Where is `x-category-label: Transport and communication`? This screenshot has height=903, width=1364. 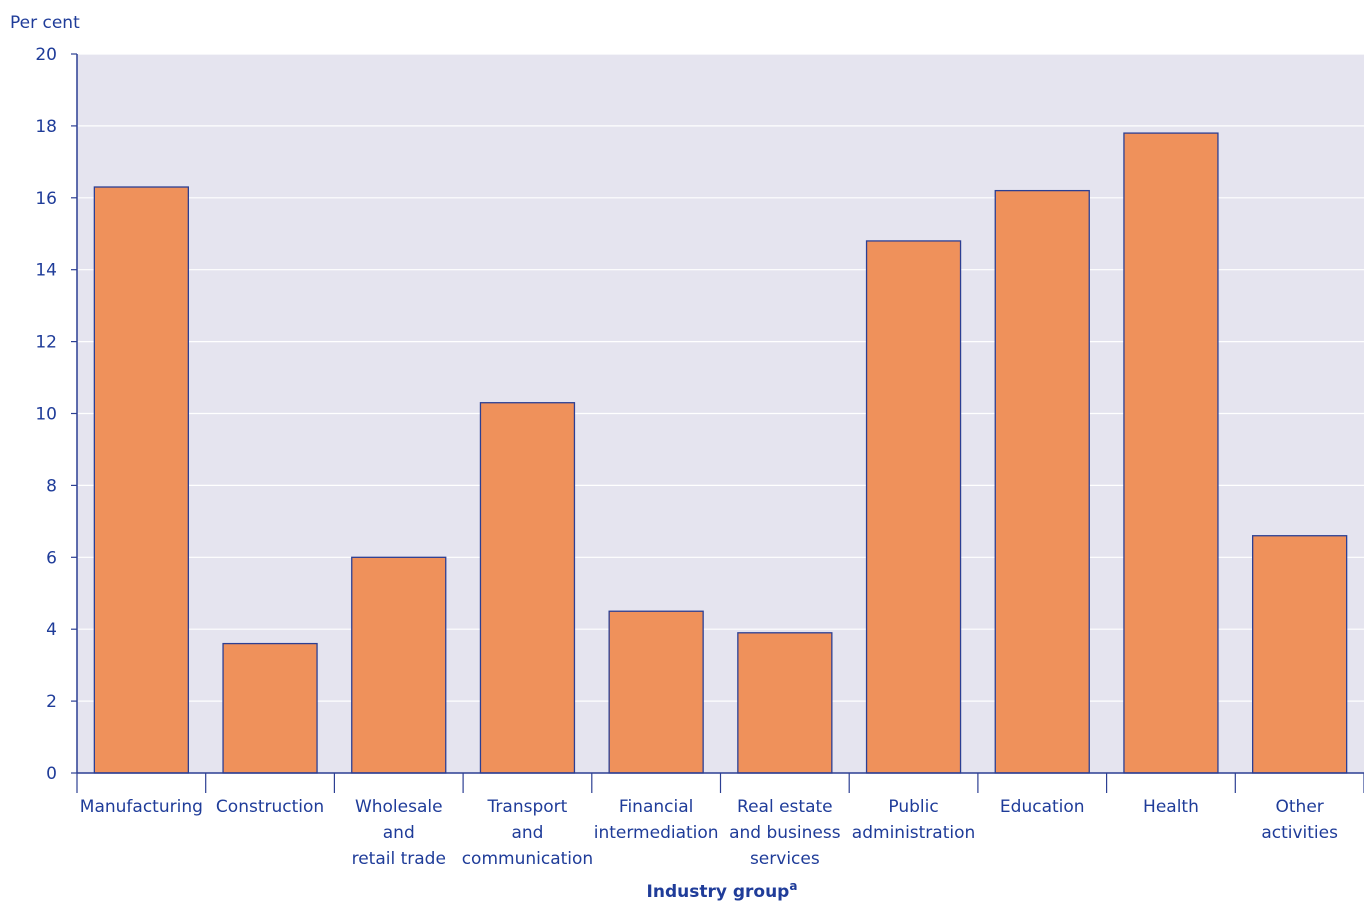 x-category-label: Transport and communication is located at coordinates (527, 833).